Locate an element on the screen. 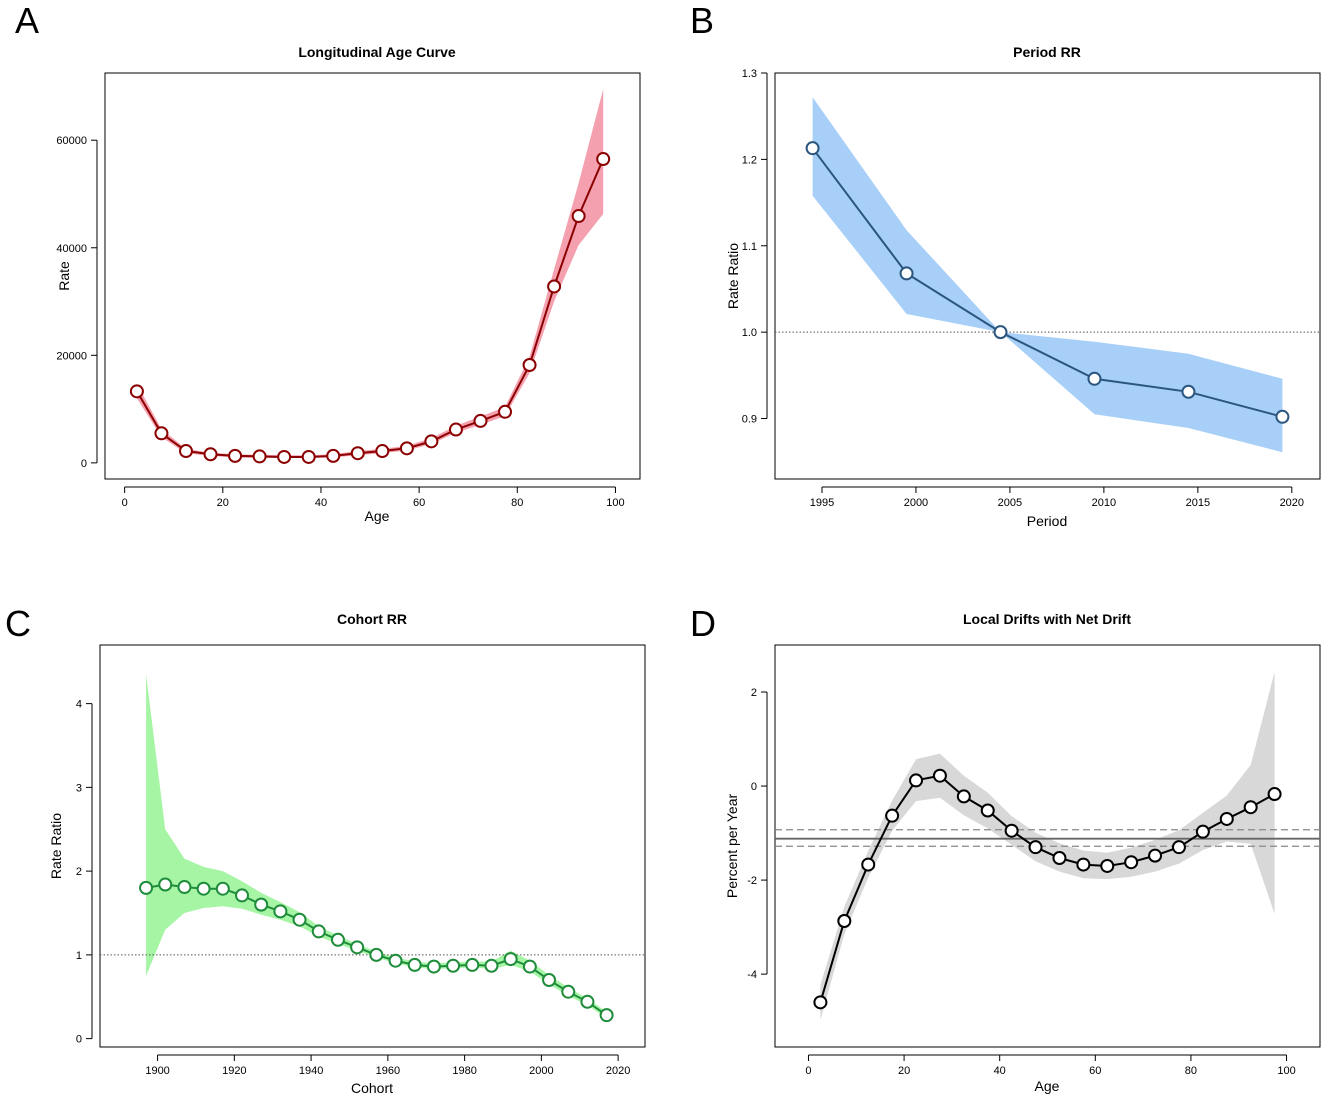 This screenshot has height=1100, width=1325. panel-b-y-tick-label: 1.3 is located at coordinates (749, 74).